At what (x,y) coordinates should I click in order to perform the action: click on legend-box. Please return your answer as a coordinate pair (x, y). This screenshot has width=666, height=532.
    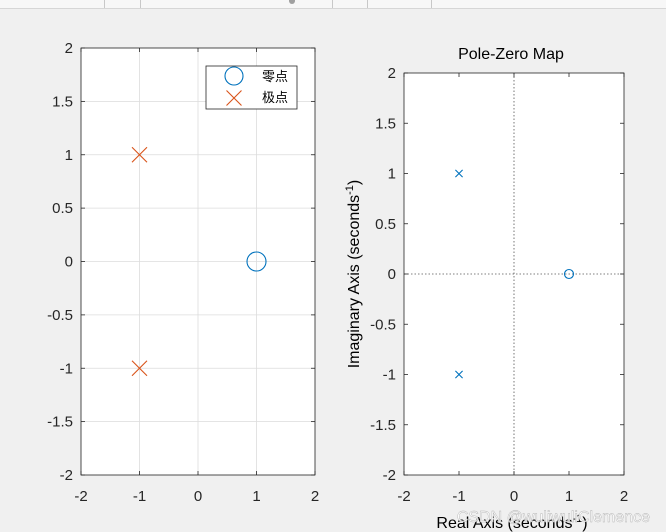
    Looking at the image, I should click on (251, 87).